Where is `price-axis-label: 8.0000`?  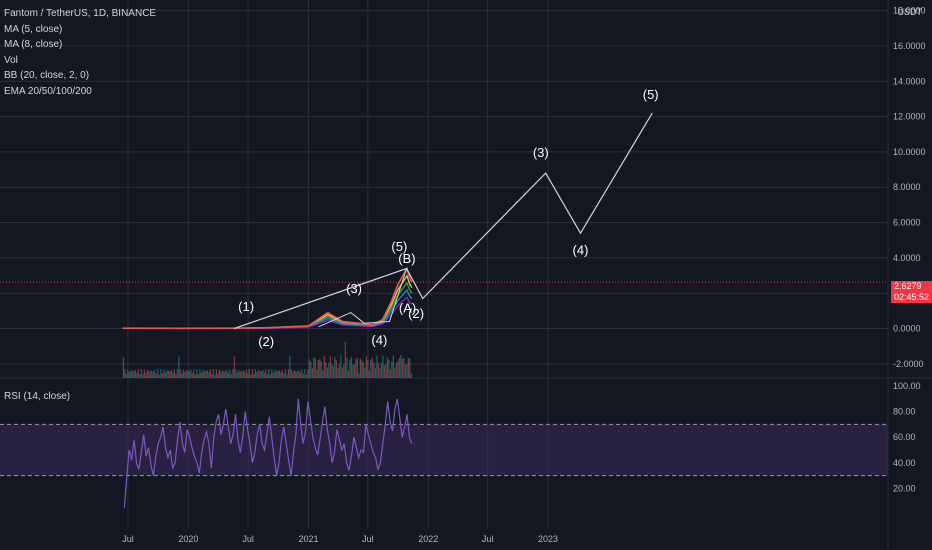
price-axis-label: 8.0000 is located at coordinates (907, 187).